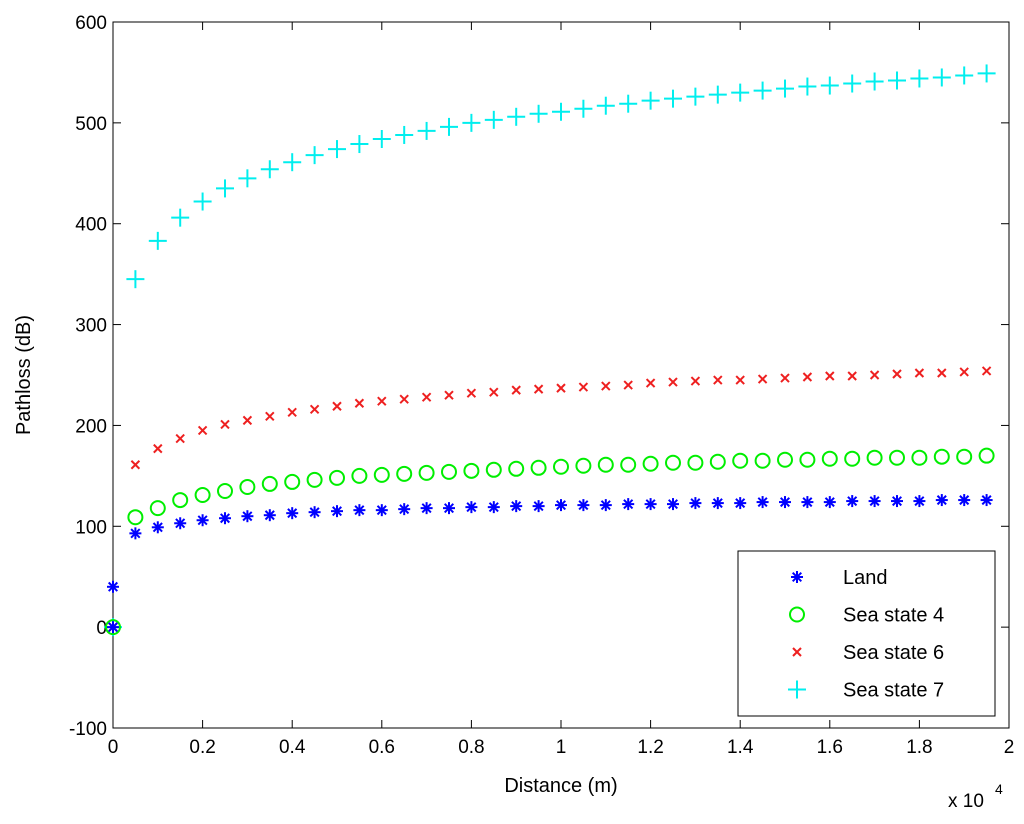 The image size is (1024, 824). What do you see at coordinates (893, 653) in the screenshot?
I see `legend-label: Sea state 6` at bounding box center [893, 653].